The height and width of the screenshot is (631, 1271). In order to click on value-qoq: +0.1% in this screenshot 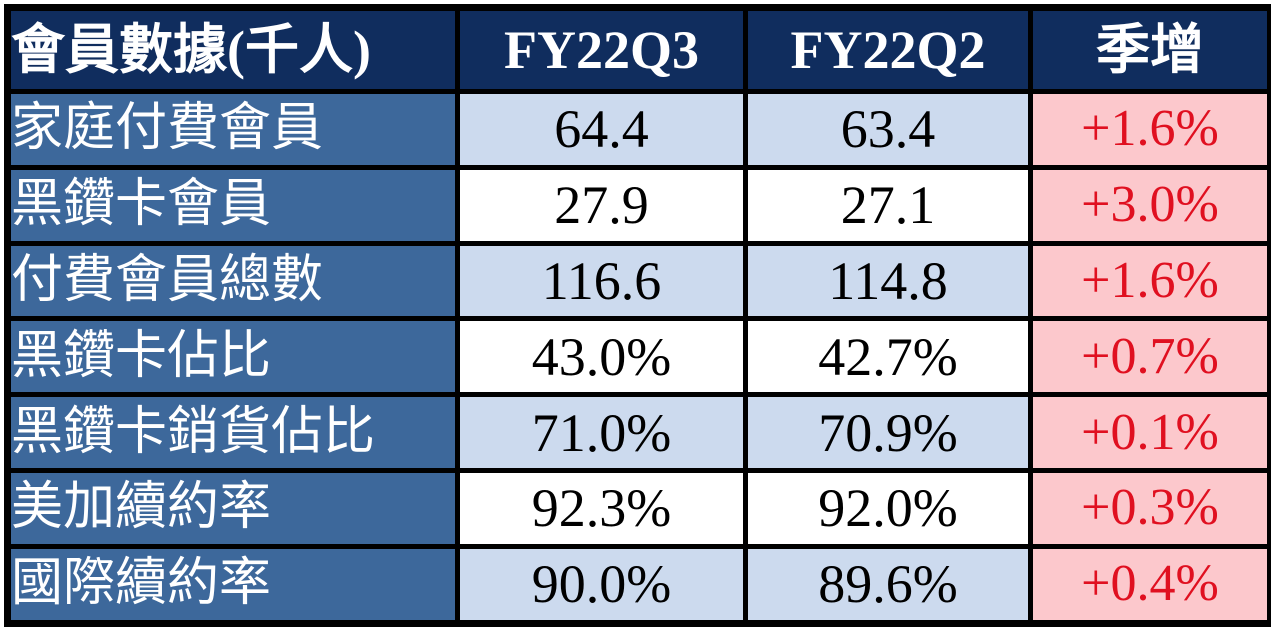, I will do `click(1149, 433)`.